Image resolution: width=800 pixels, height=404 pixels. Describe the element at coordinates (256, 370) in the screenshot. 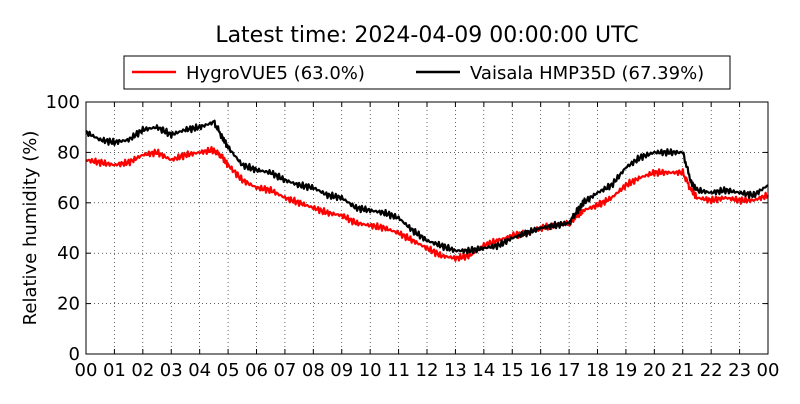

I see `x-tick-label: 06` at that location.